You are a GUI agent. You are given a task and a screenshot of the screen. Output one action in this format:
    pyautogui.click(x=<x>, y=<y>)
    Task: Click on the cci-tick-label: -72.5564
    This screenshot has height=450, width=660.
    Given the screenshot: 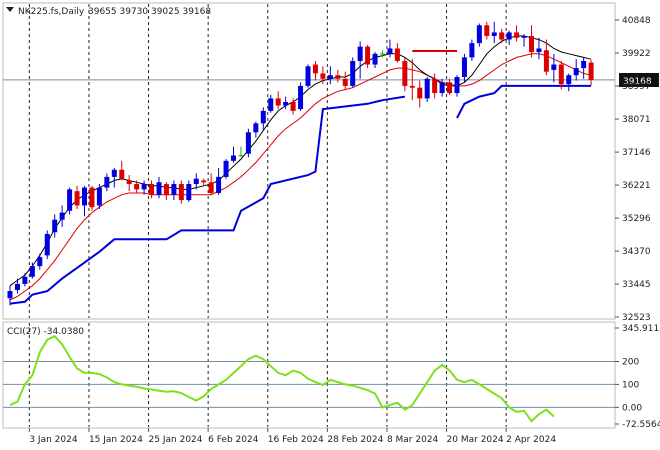 What is the action you would take?
    pyautogui.click(x=641, y=425)
    